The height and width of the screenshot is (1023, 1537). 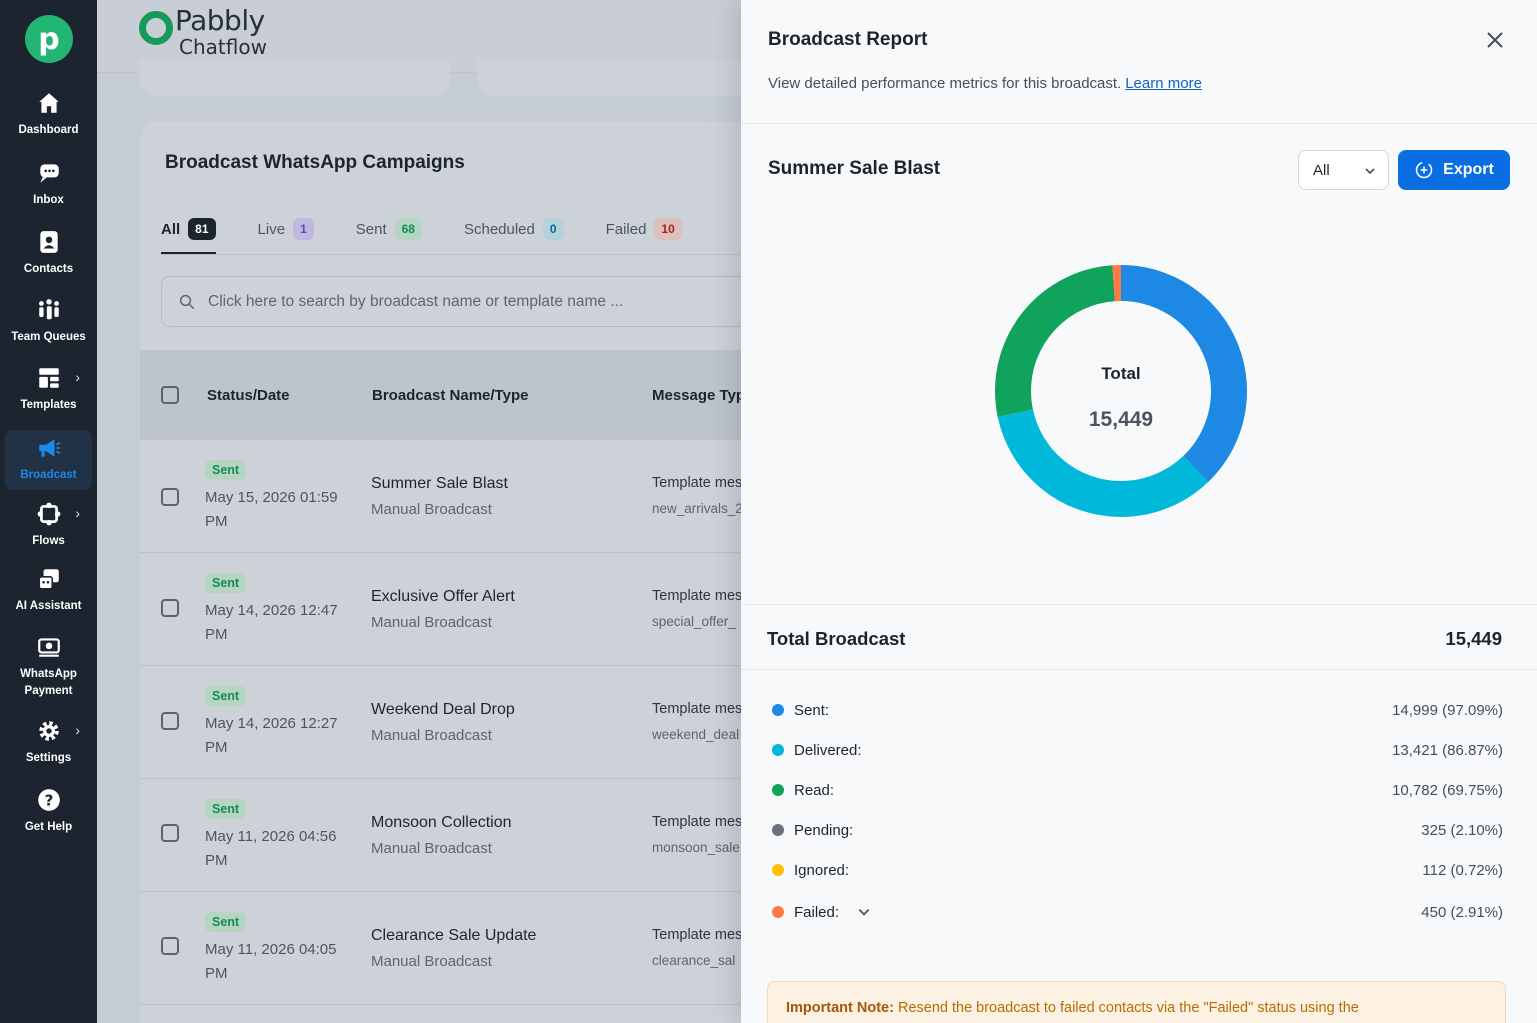 What do you see at coordinates (1447, 750) in the screenshot?
I see `stat-value: 13,421 (86.87%)` at bounding box center [1447, 750].